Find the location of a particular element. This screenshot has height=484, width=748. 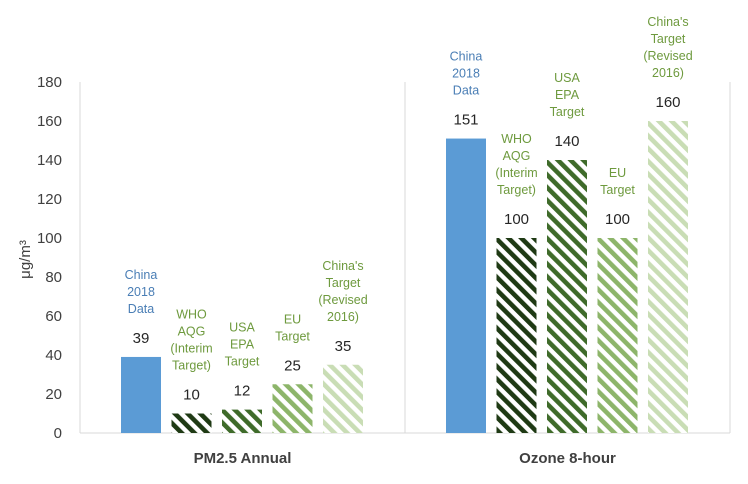

y-tick-label: 120 is located at coordinates (49, 199).